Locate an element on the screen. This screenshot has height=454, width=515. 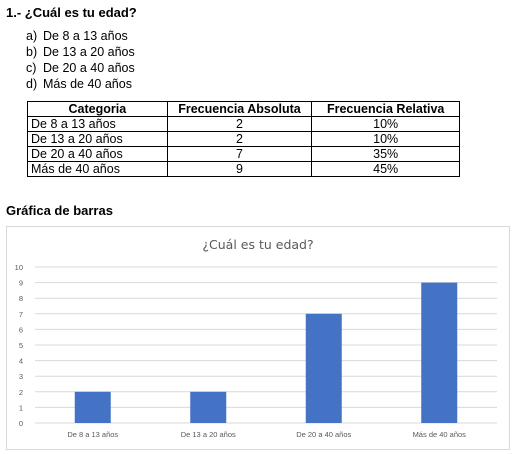
absolute-frequency-cell: 9 is located at coordinates (239, 169).